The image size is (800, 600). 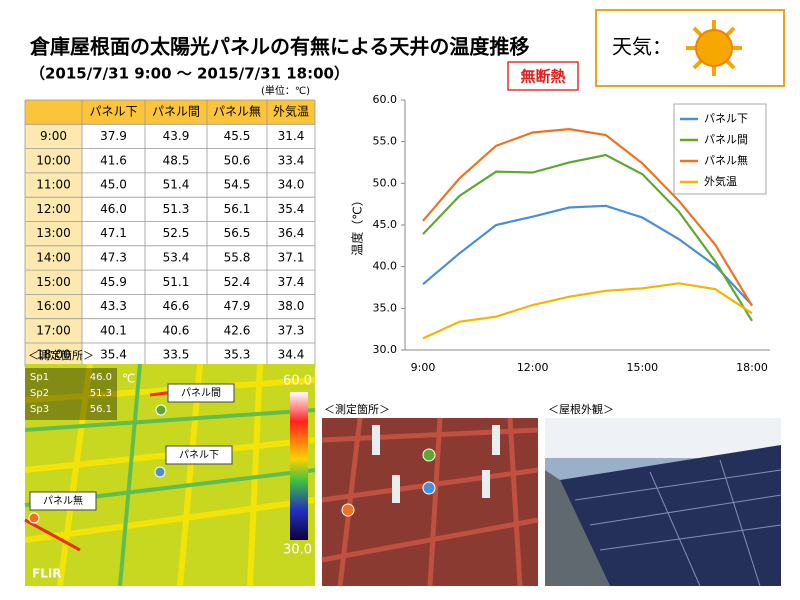 I want to click on ceiling-photo, so click(x=430, y=502).